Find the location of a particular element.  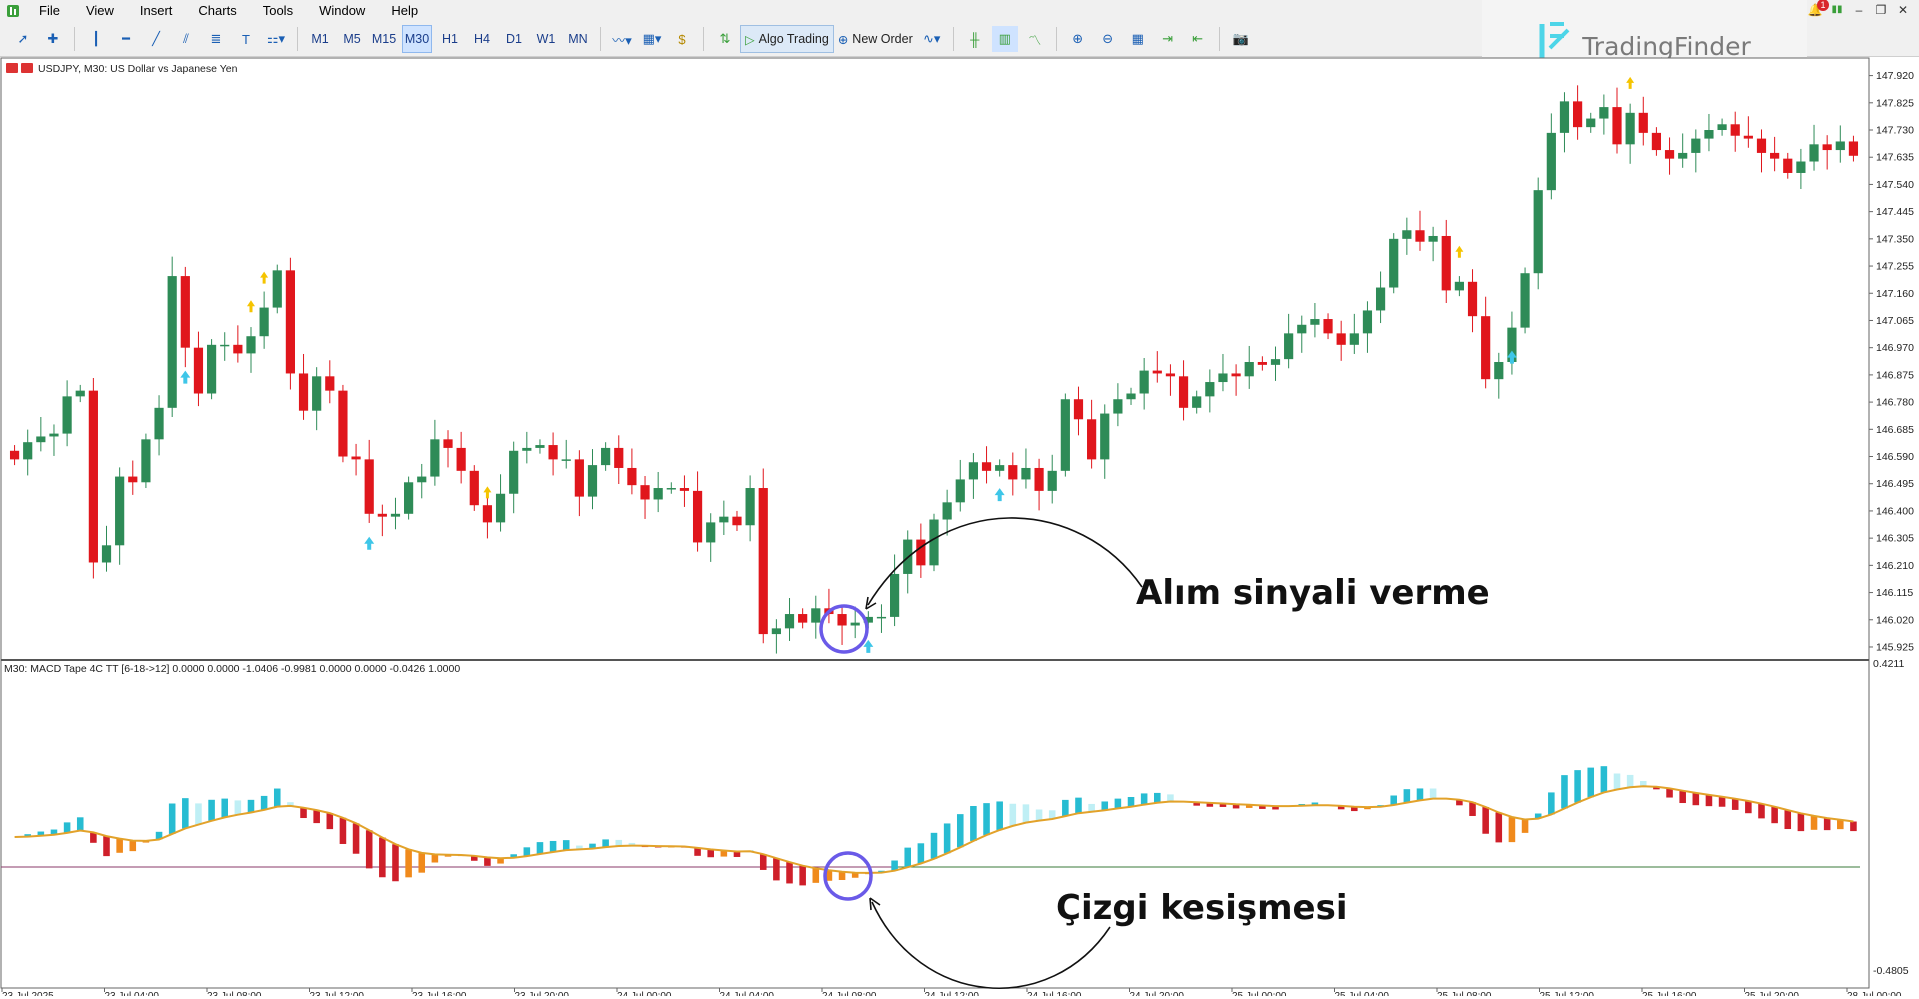

line-chart-icon: 〽 is located at coordinates (1035, 40).